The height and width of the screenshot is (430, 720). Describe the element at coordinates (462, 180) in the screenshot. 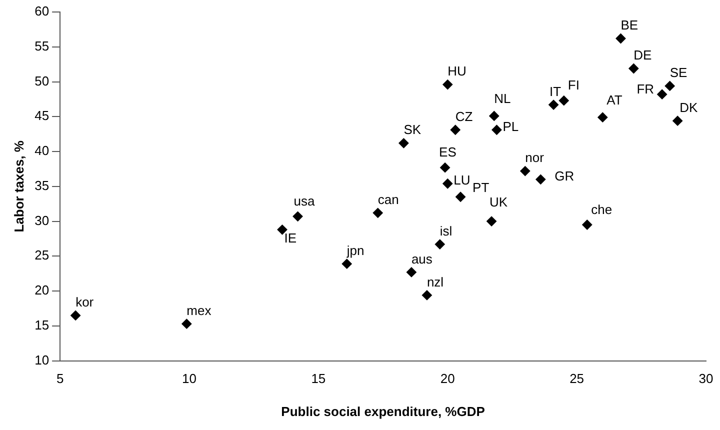

I see `text: LU` at that location.